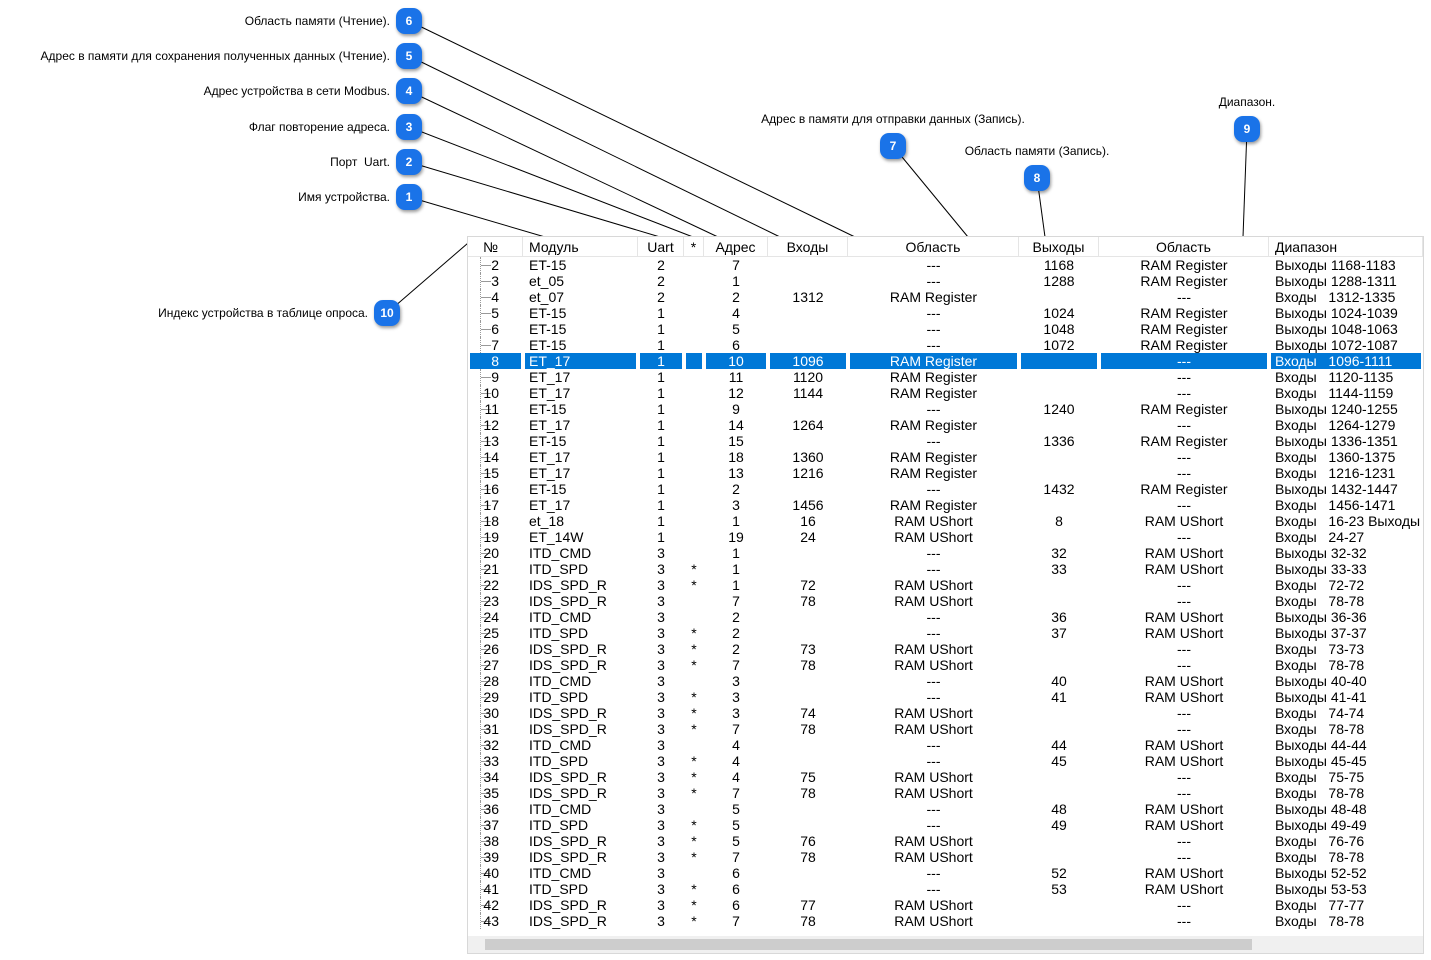 The height and width of the screenshot is (960, 1431). Describe the element at coordinates (1320, 905) in the screenshot. I see `table-cell: Входы 77-77` at that location.